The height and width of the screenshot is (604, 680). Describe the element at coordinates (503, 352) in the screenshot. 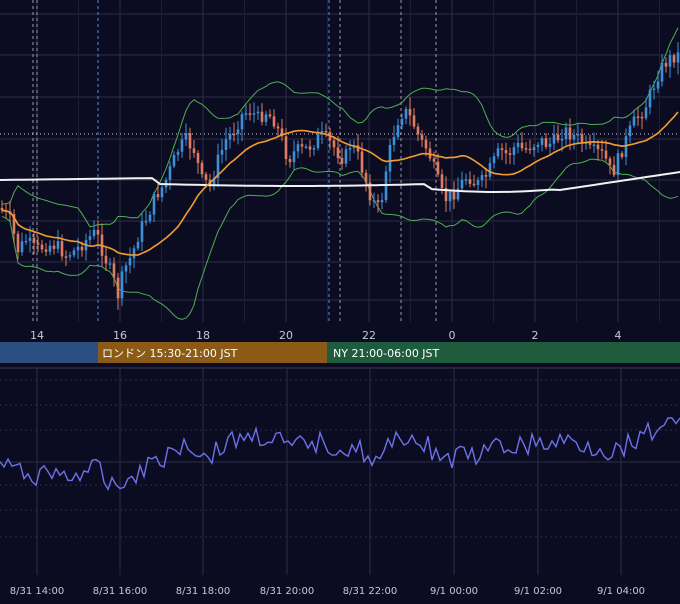

I see `session-bar-ny` at that location.